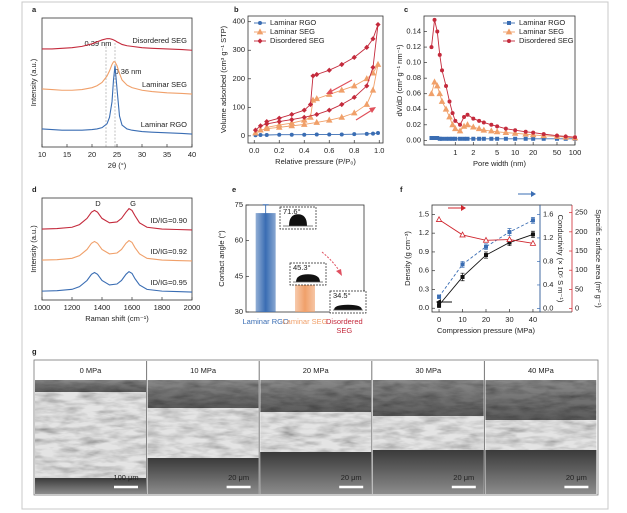 This screenshot has width=627, height=513. Describe the element at coordinates (548, 307) in the screenshot. I see `y2-tick-label: 0.0` at that location.